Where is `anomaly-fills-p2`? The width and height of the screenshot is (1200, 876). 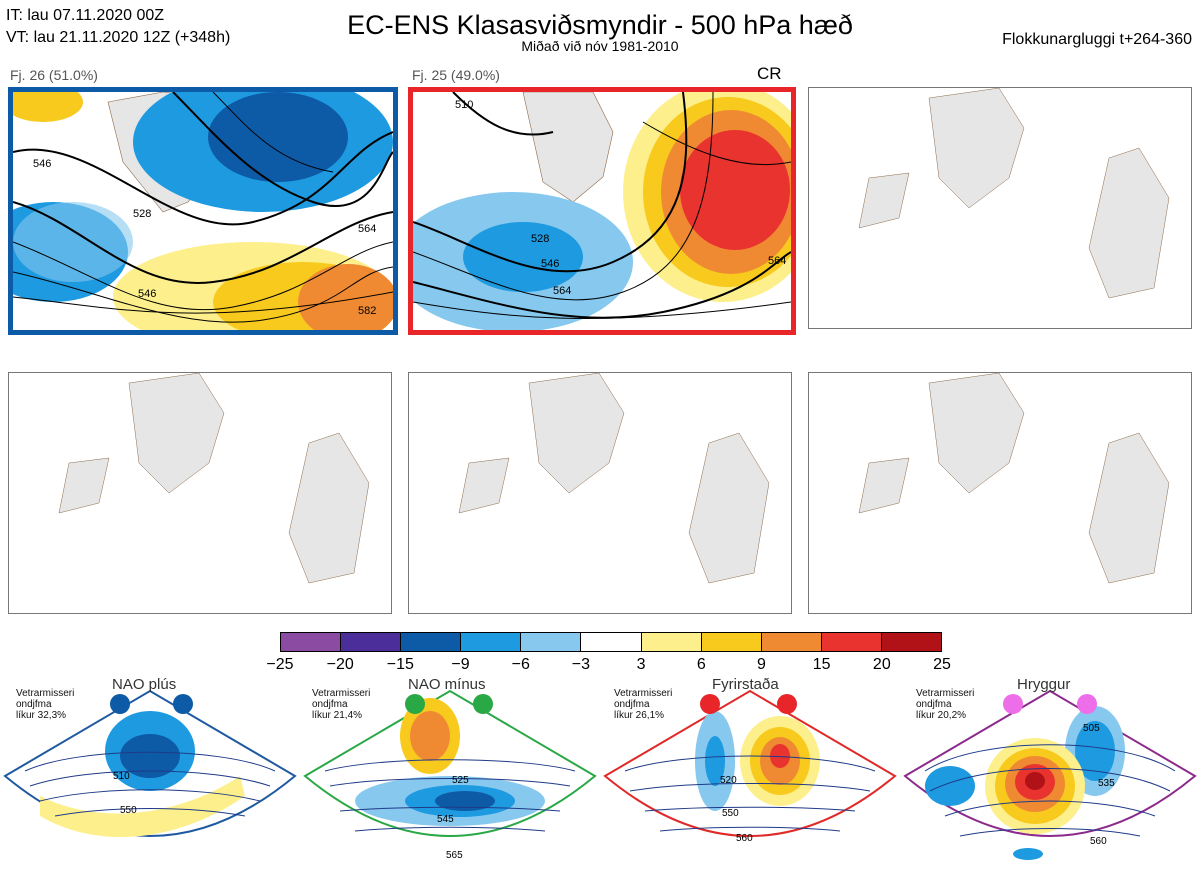
anomaly-fills-p2 is located at coordinates (602, 211).